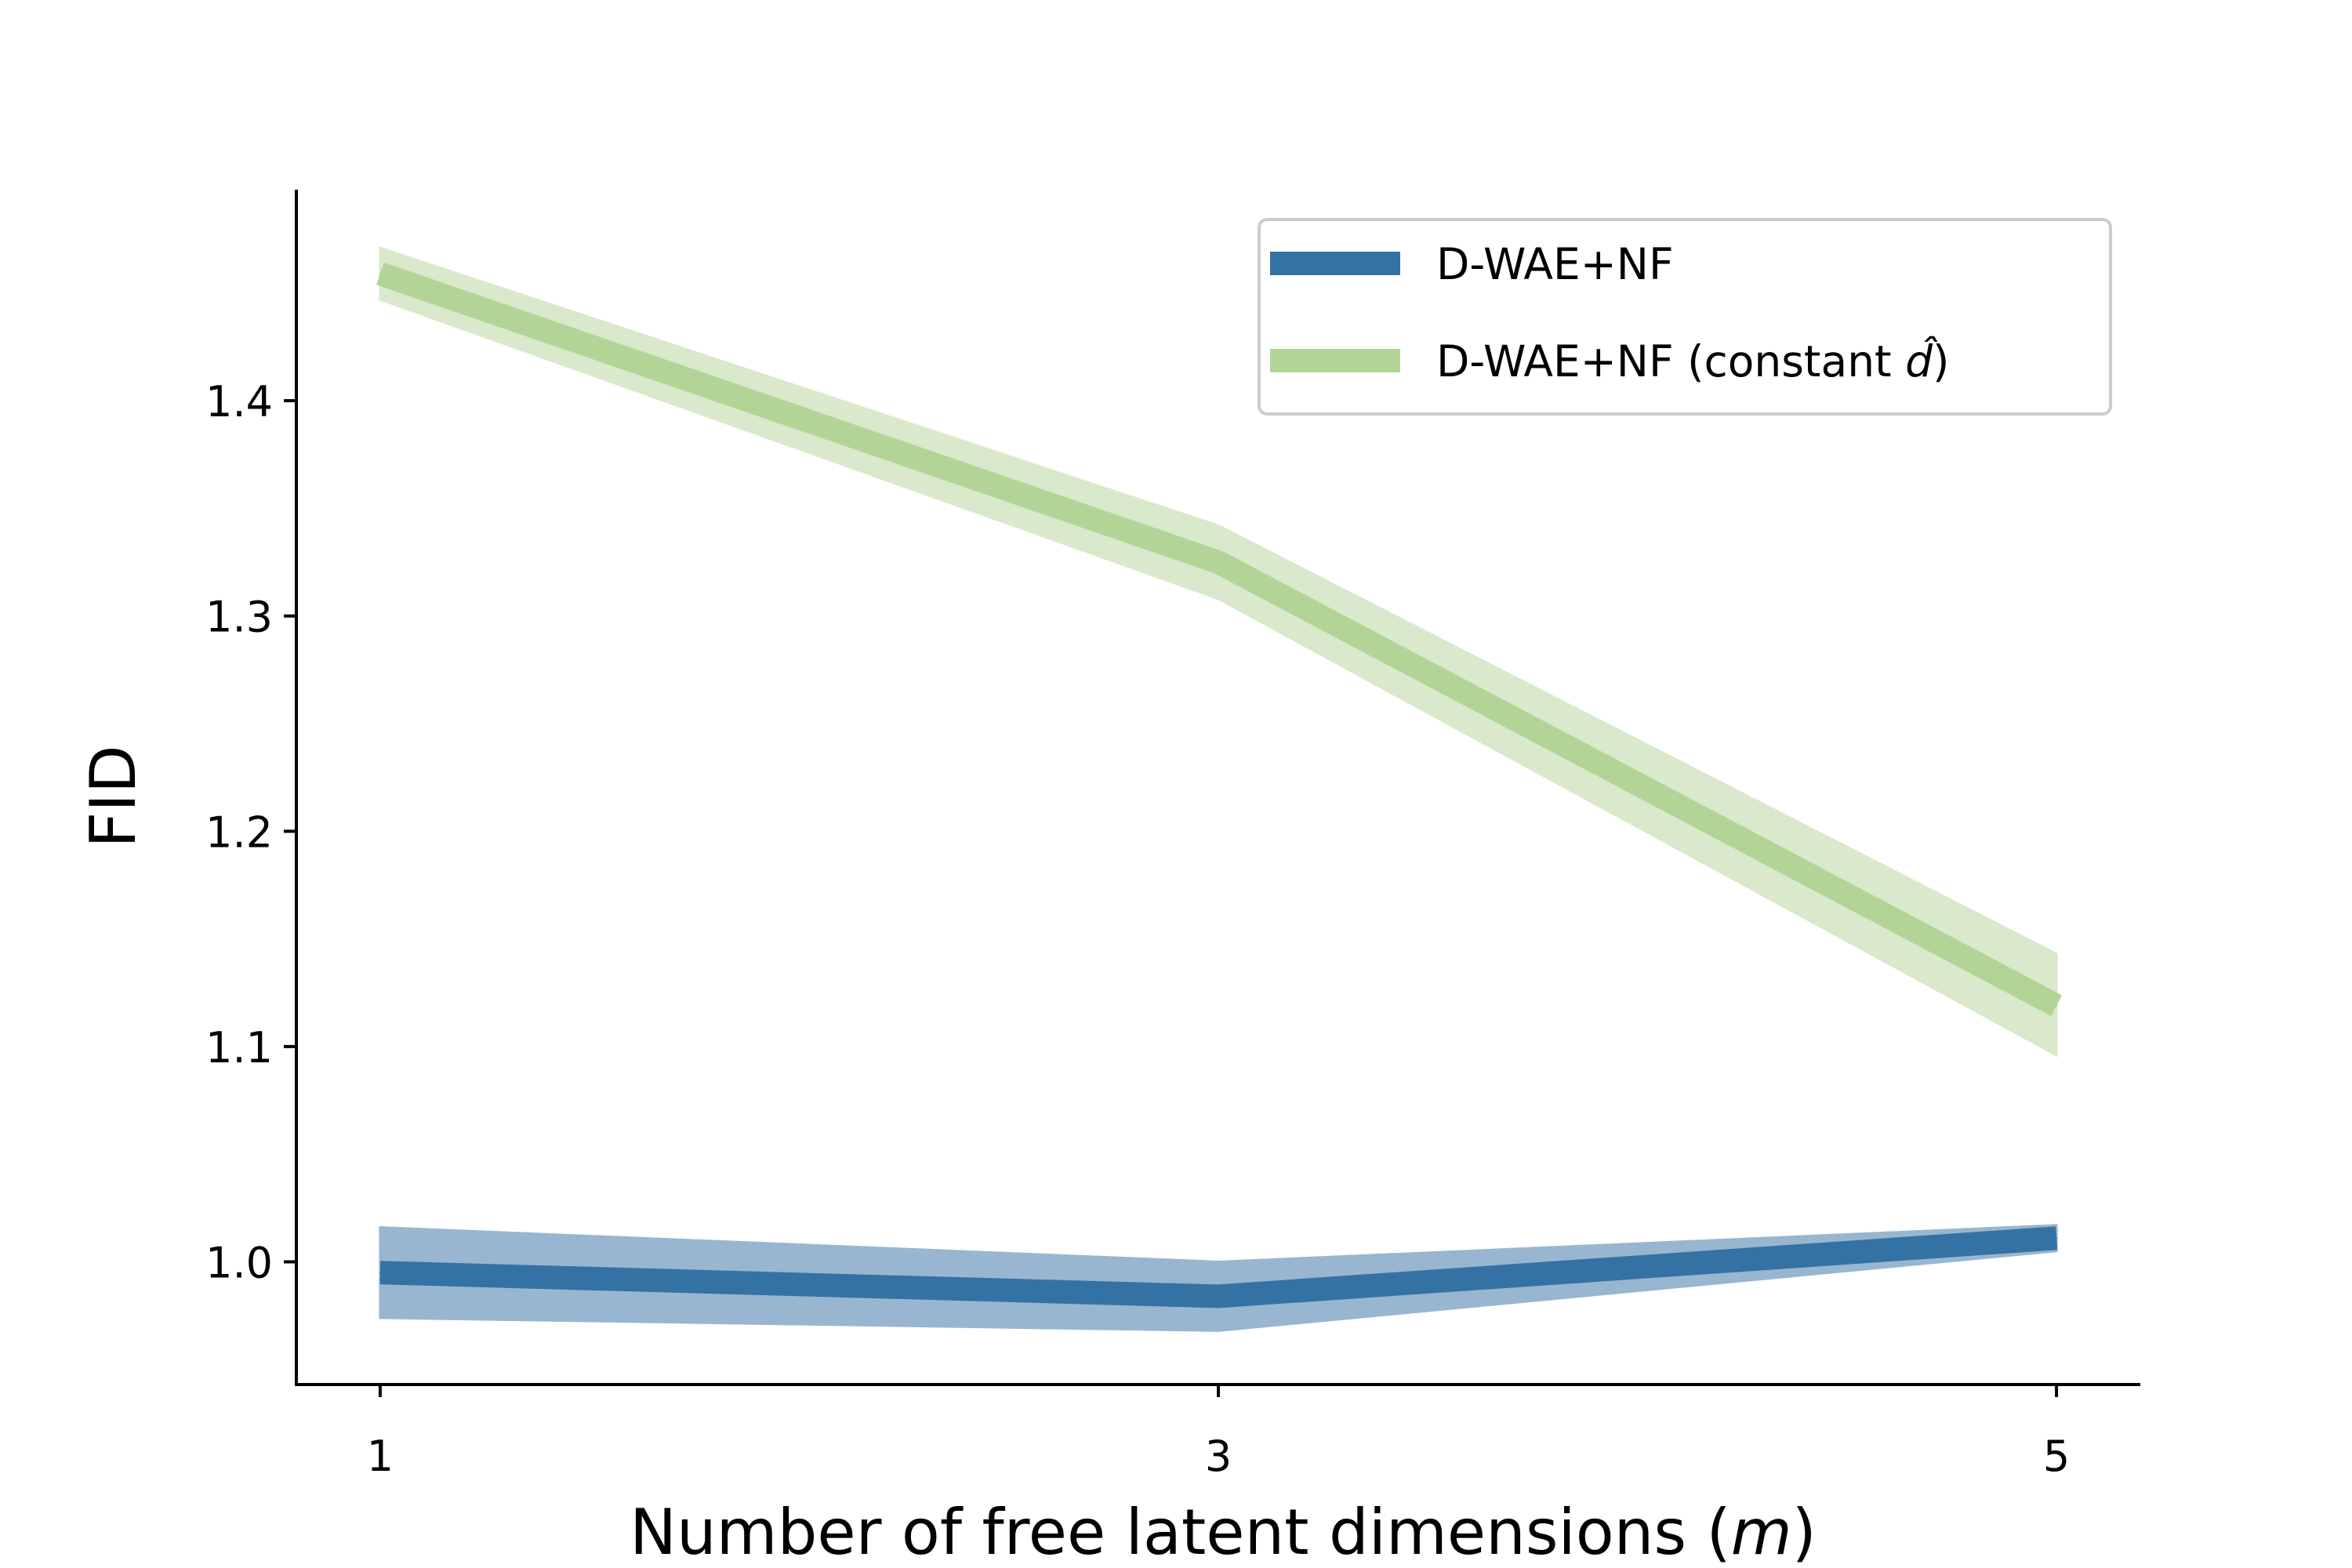 The height and width of the screenshot is (1568, 2352). I want to click on y-tick-label: 1.1, so click(239, 1048).